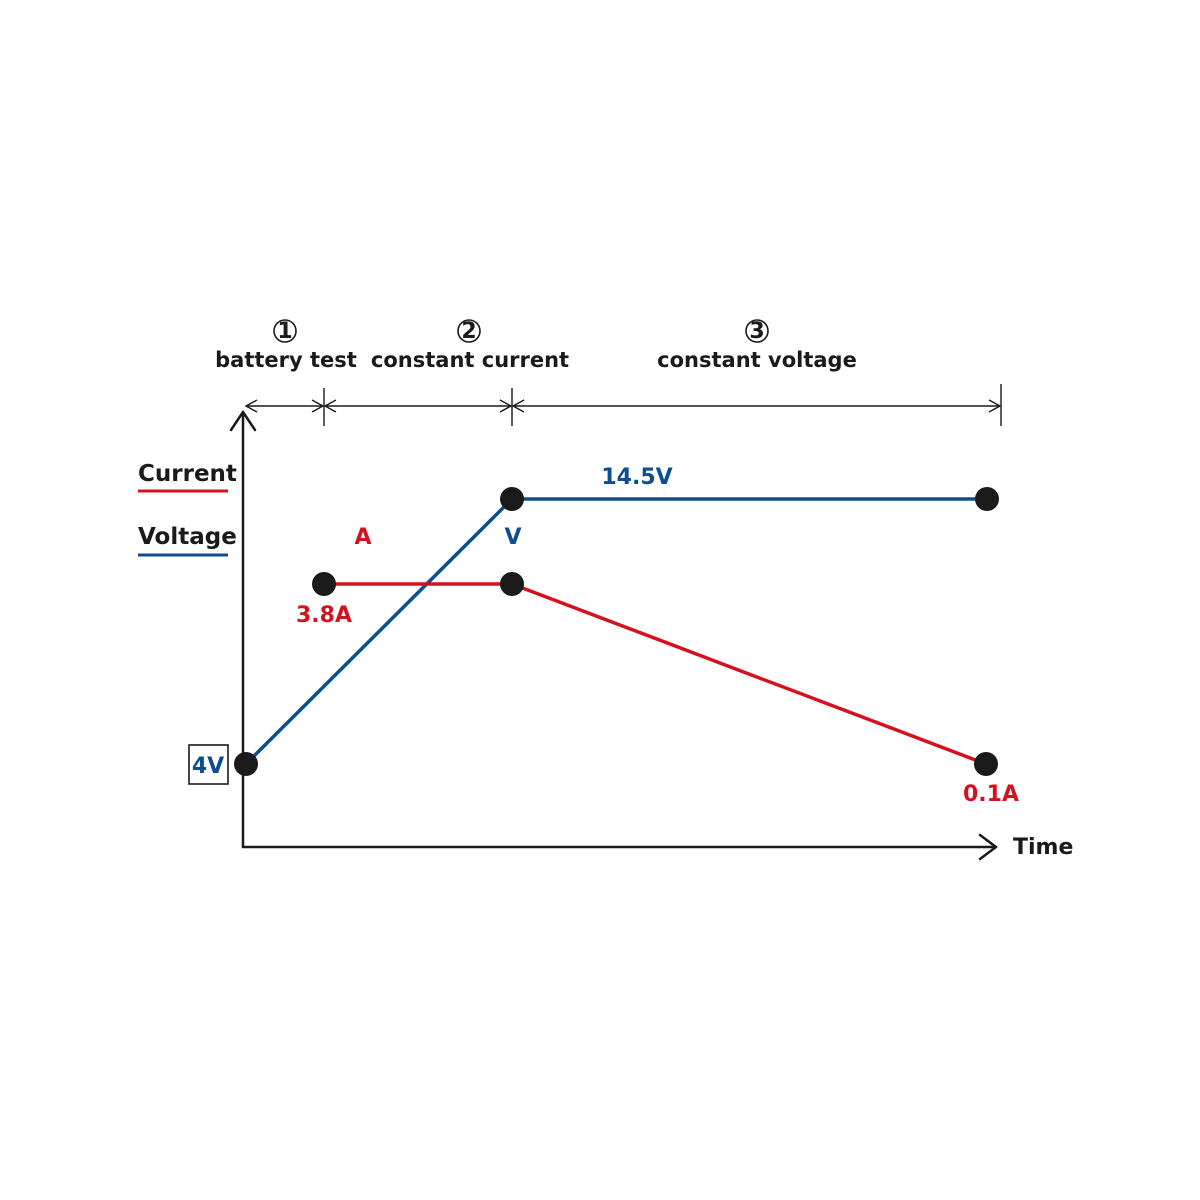 Image resolution: width=1200 pixels, height=1200 pixels. I want to click on current-taper-segment, so click(749, 674).